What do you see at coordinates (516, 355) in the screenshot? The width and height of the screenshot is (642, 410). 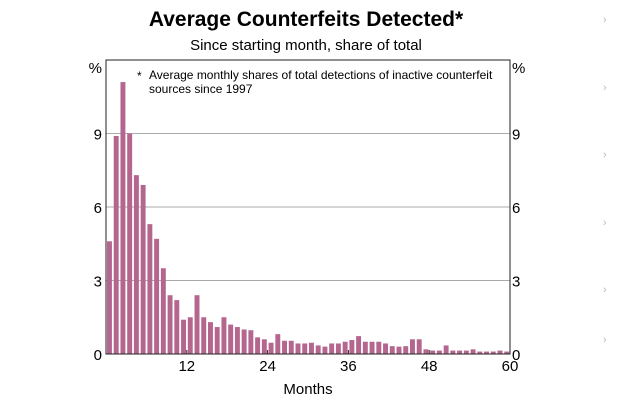 I see `y-tick-label-right: 0` at bounding box center [516, 355].